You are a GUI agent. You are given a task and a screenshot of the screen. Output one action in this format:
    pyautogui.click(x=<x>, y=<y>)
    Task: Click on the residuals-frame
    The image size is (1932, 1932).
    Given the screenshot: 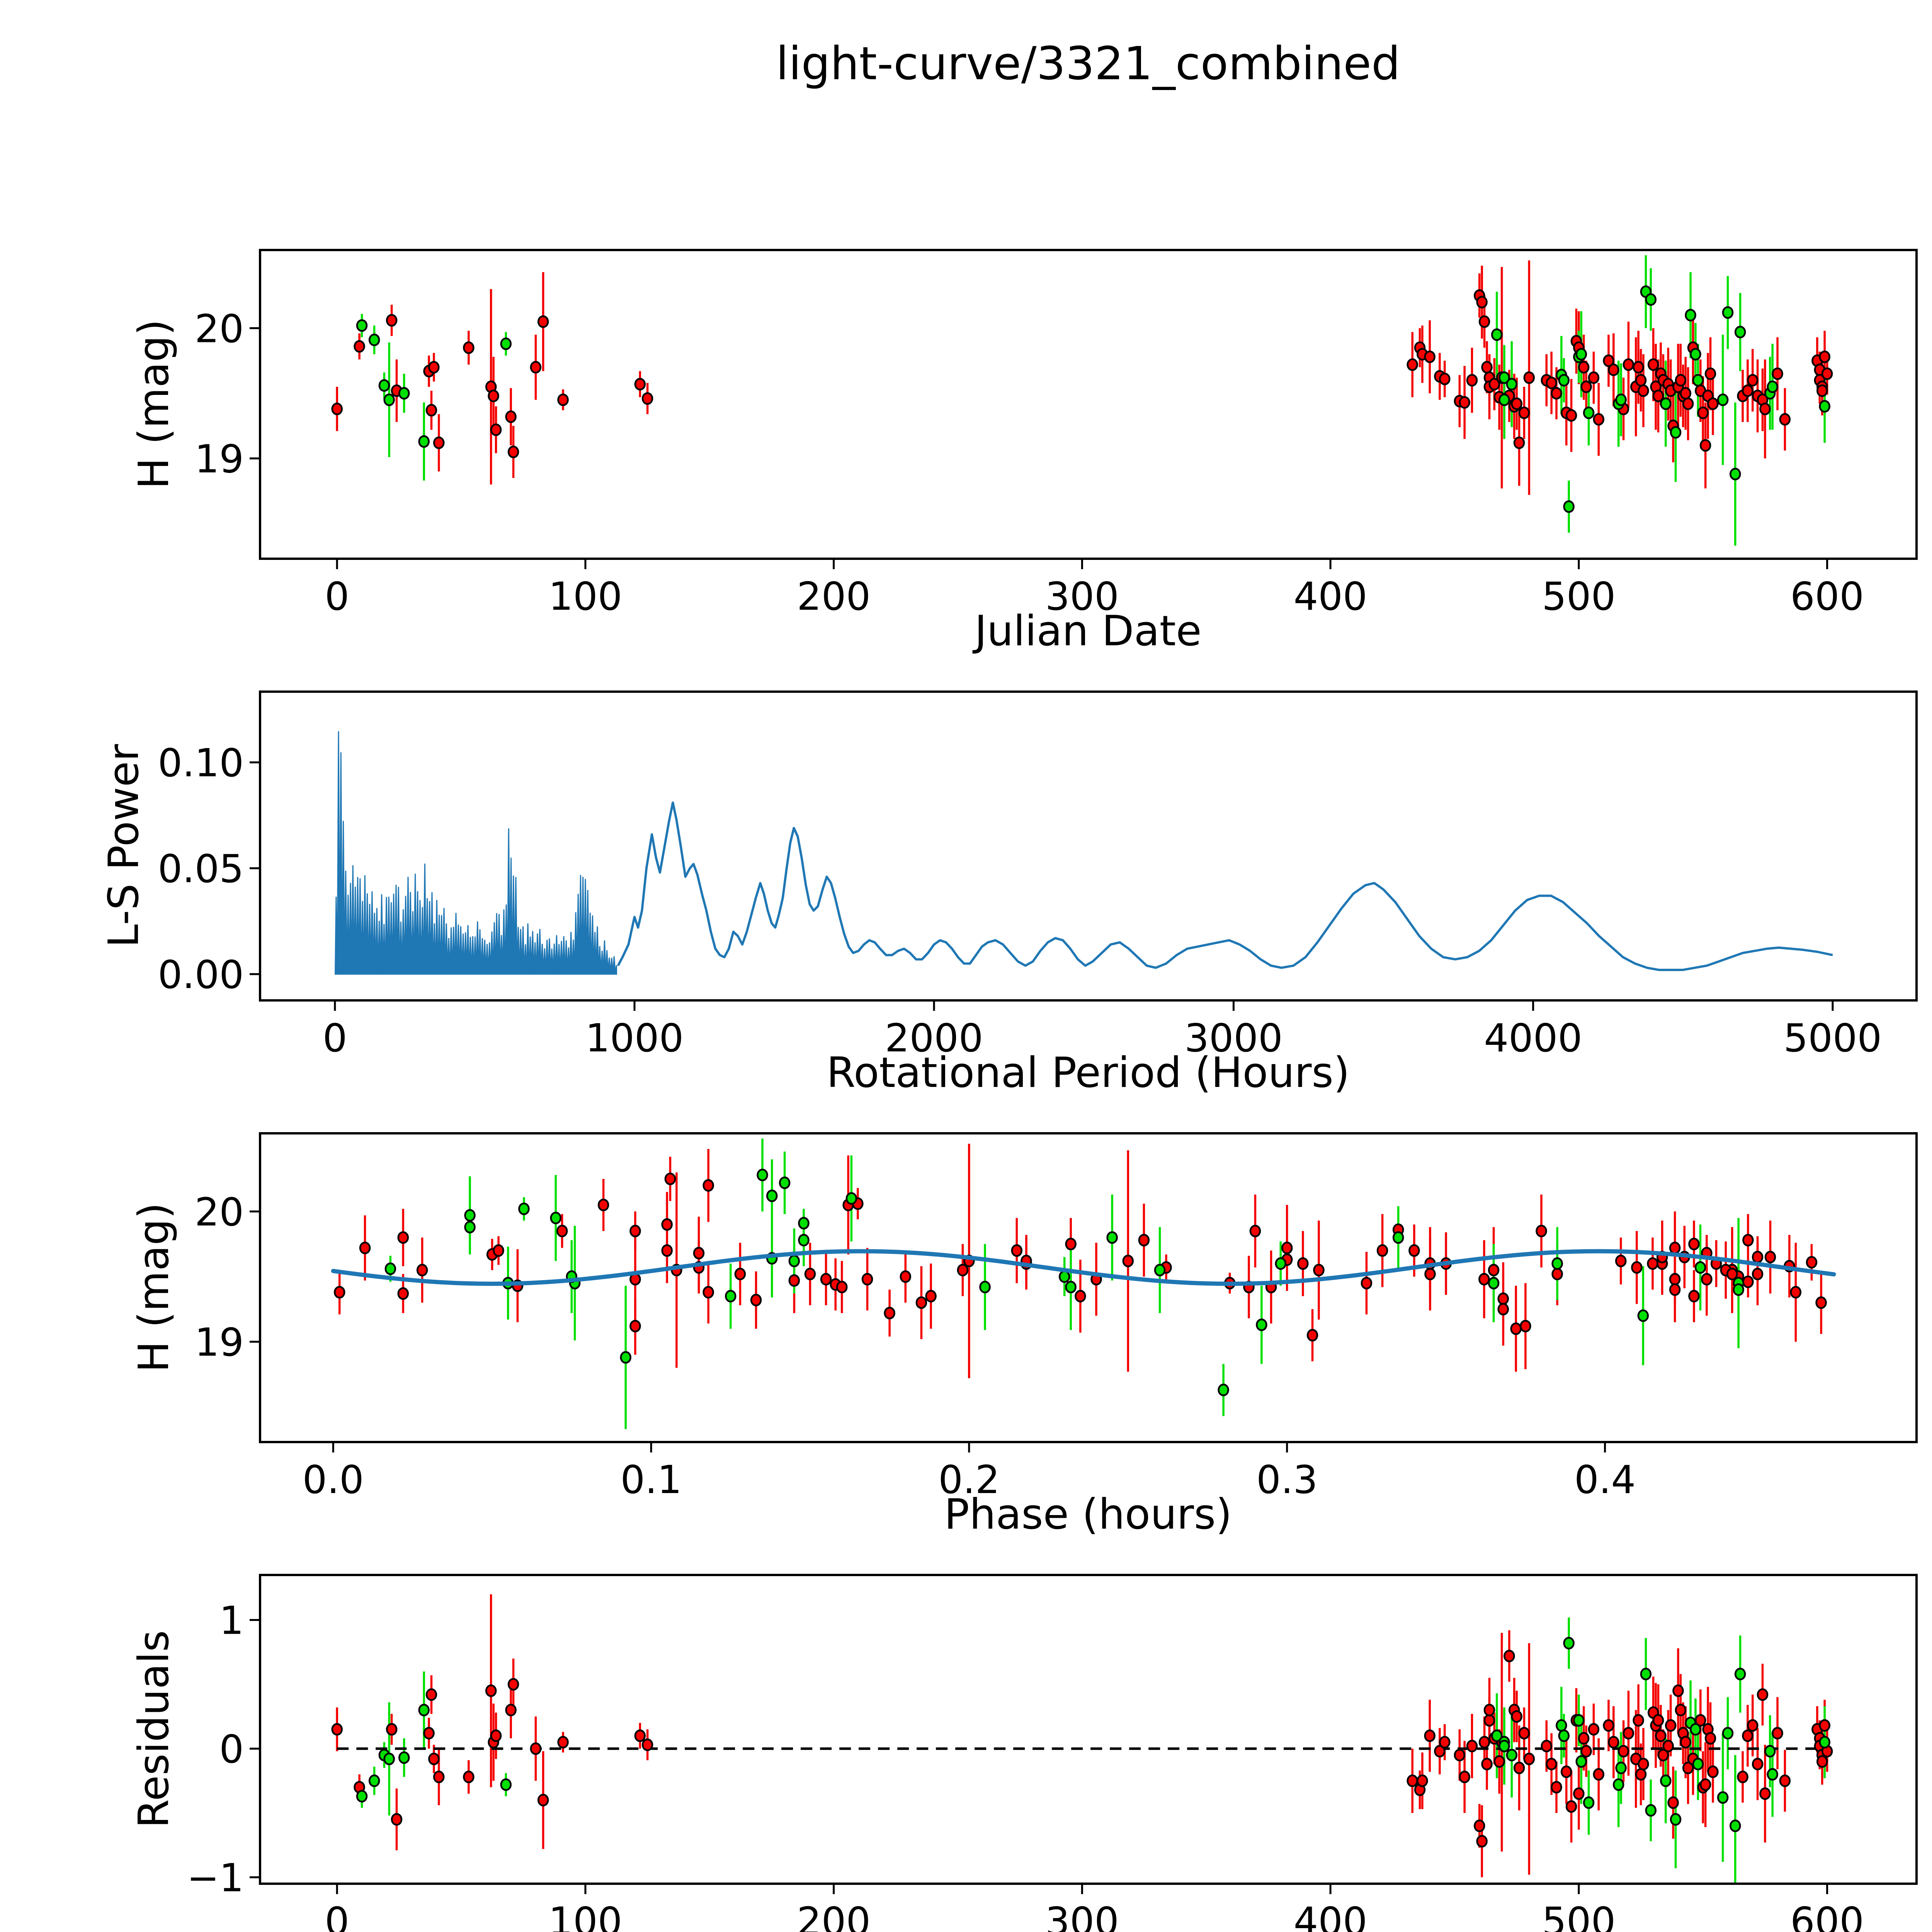 What is the action you would take?
    pyautogui.click(x=1088, y=1729)
    